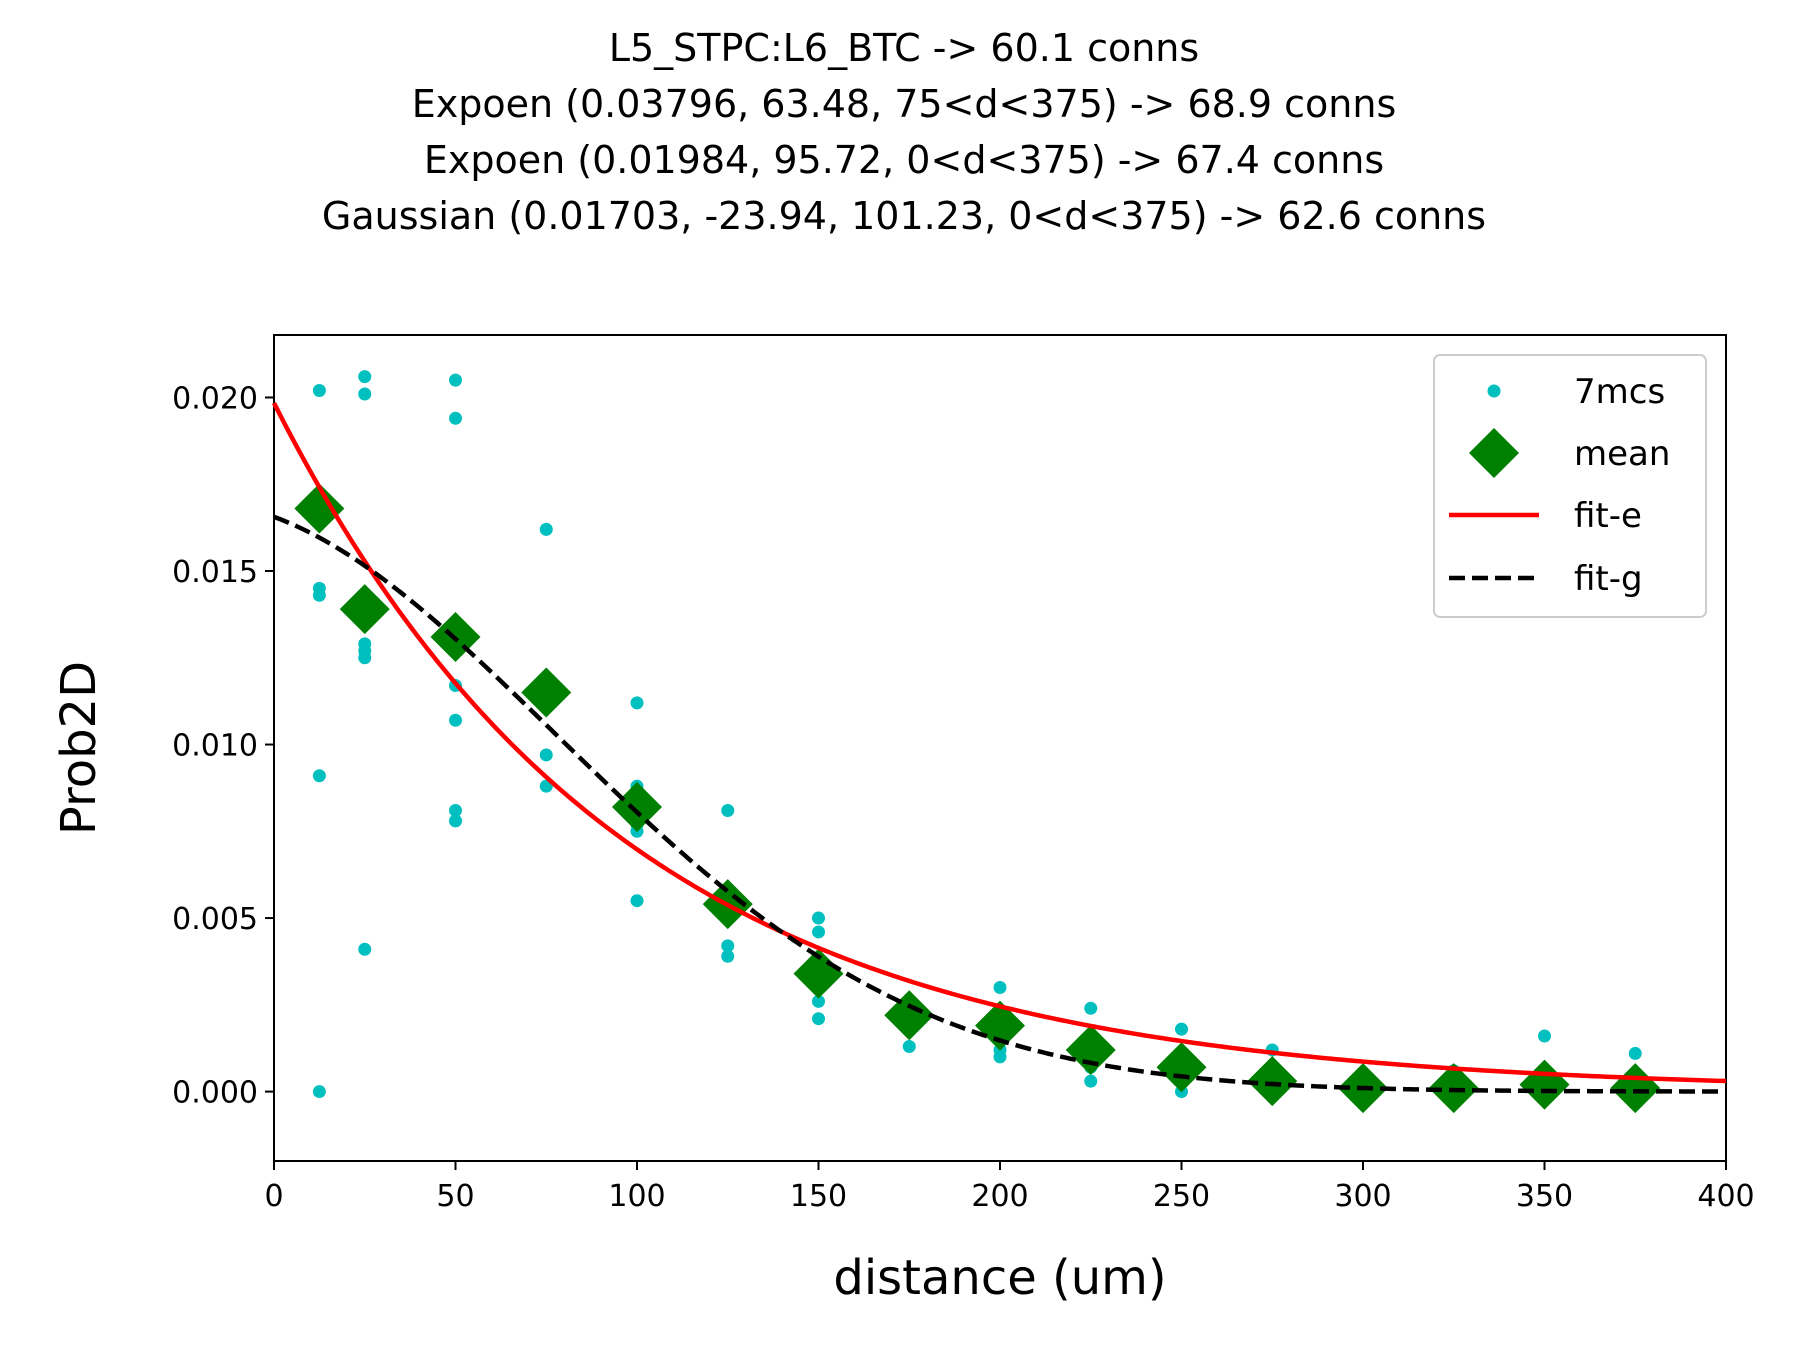  I want to click on legend-label-fit-e: fit-e, so click(1608, 516).